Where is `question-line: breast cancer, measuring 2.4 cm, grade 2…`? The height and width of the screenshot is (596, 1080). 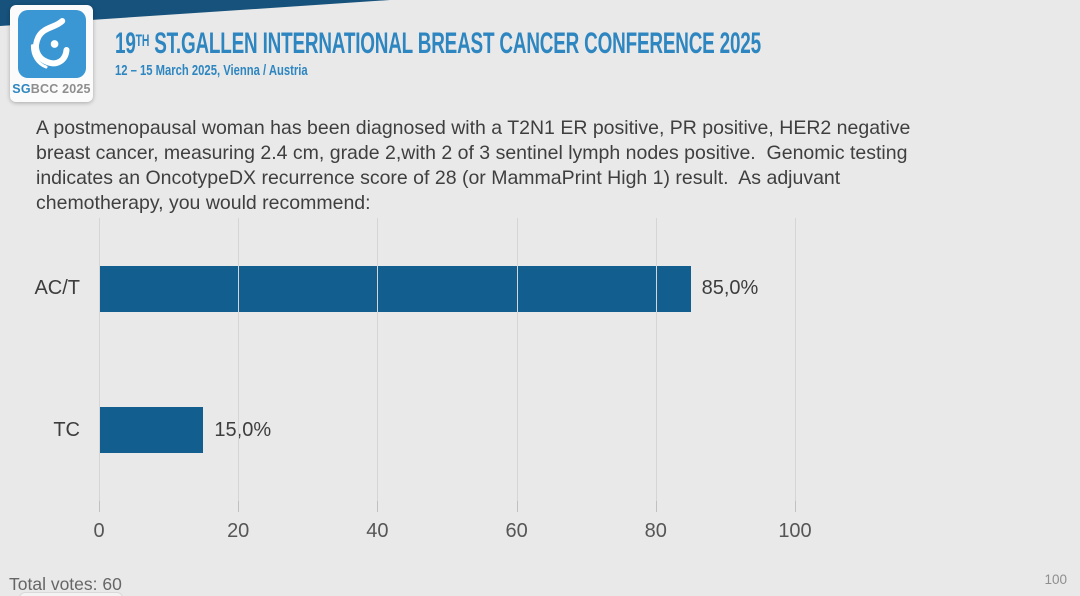 question-line: breast cancer, measuring 2.4 cm, grade 2… is located at coordinates (472, 153).